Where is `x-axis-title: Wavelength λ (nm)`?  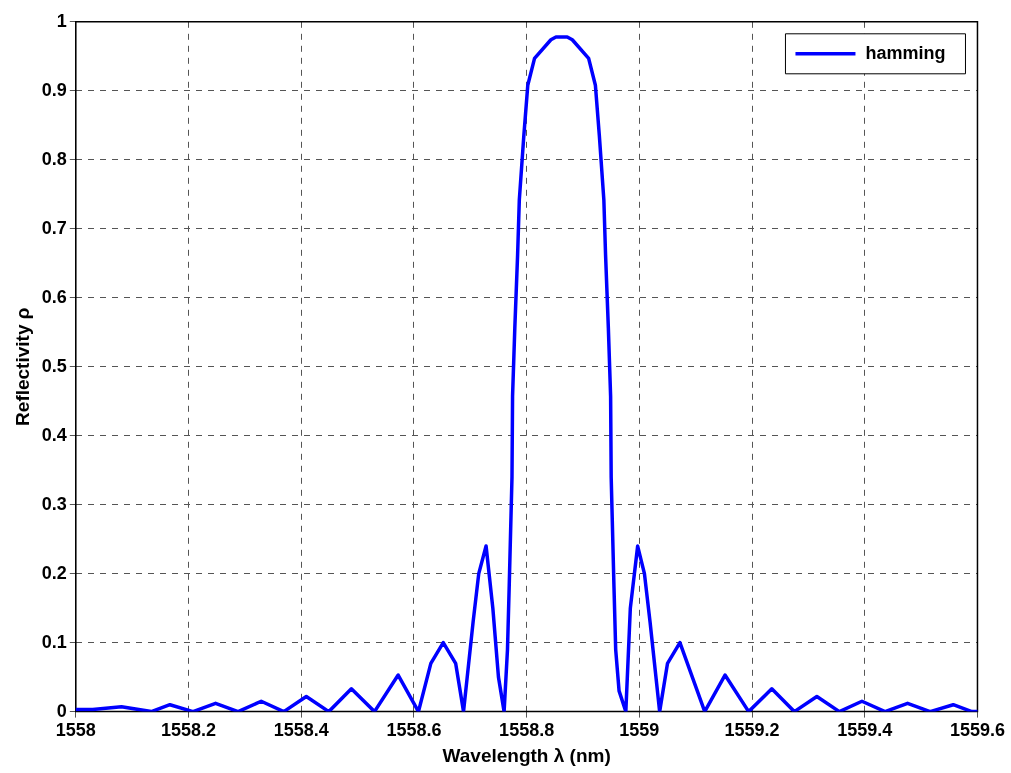
x-axis-title: Wavelength λ (nm) is located at coordinates (526, 755).